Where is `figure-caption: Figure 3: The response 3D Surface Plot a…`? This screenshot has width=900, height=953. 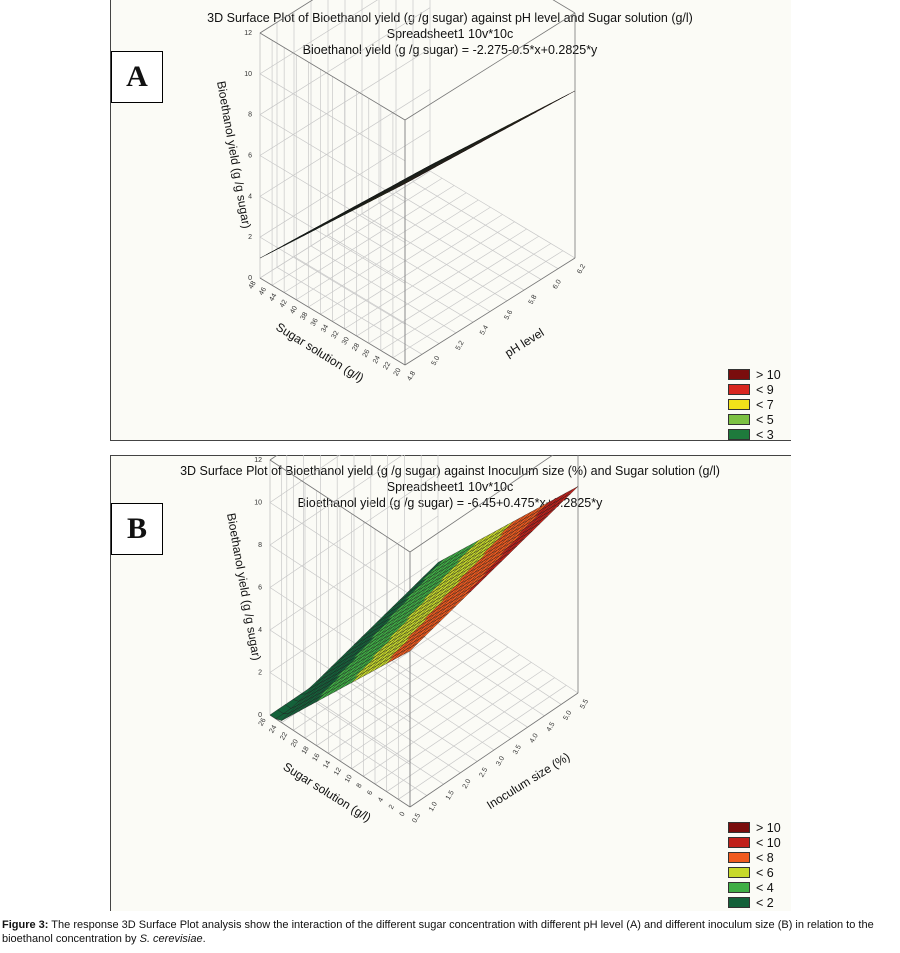 figure-caption: Figure 3: The response 3D Surface Plot a… is located at coordinates (450, 932).